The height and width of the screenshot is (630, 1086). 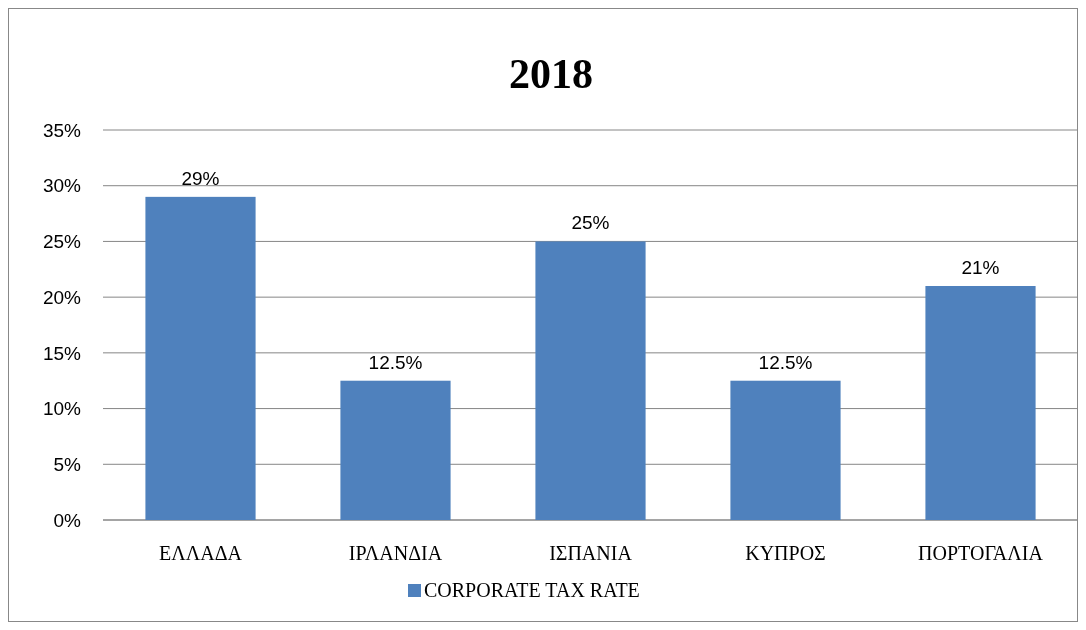 What do you see at coordinates (62, 409) in the screenshot?
I see `y-tick-label: 10%` at bounding box center [62, 409].